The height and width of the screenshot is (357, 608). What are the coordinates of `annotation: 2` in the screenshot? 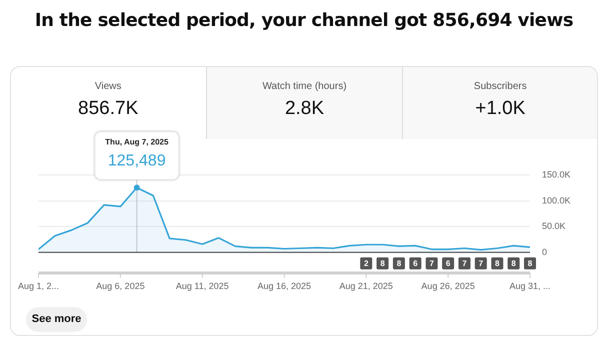 It's located at (366, 263).